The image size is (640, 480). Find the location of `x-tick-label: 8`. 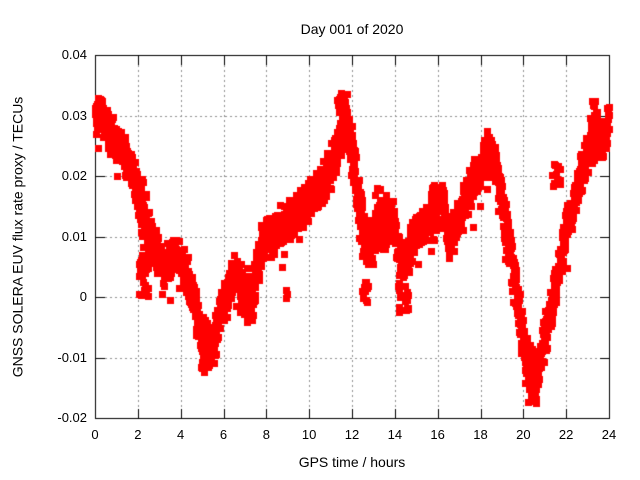

x-tick-label: 8 is located at coordinates (266, 434).